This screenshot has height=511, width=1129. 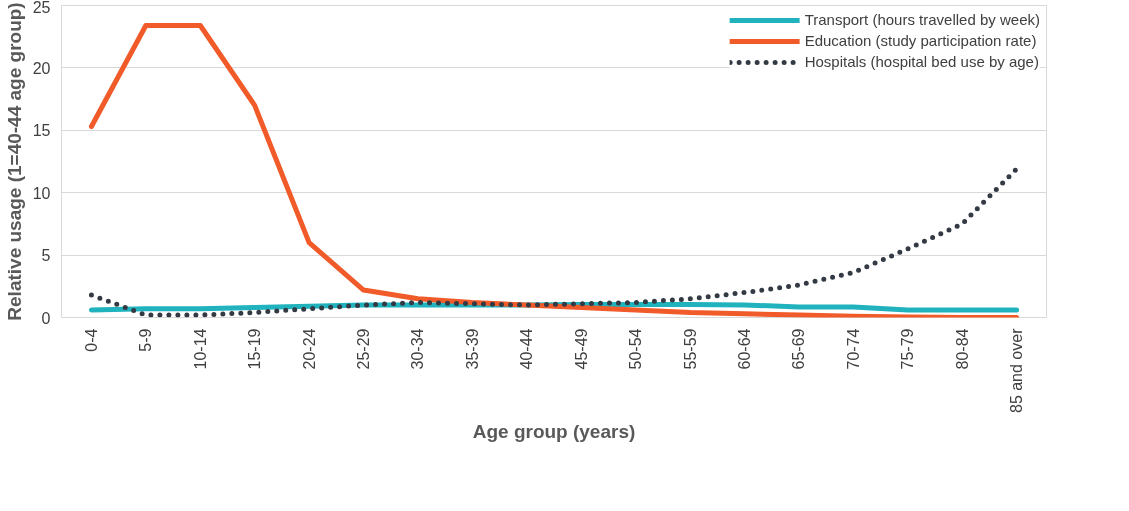 What do you see at coordinates (853, 349) in the screenshot?
I see `x-tick-label: 70-74` at bounding box center [853, 349].